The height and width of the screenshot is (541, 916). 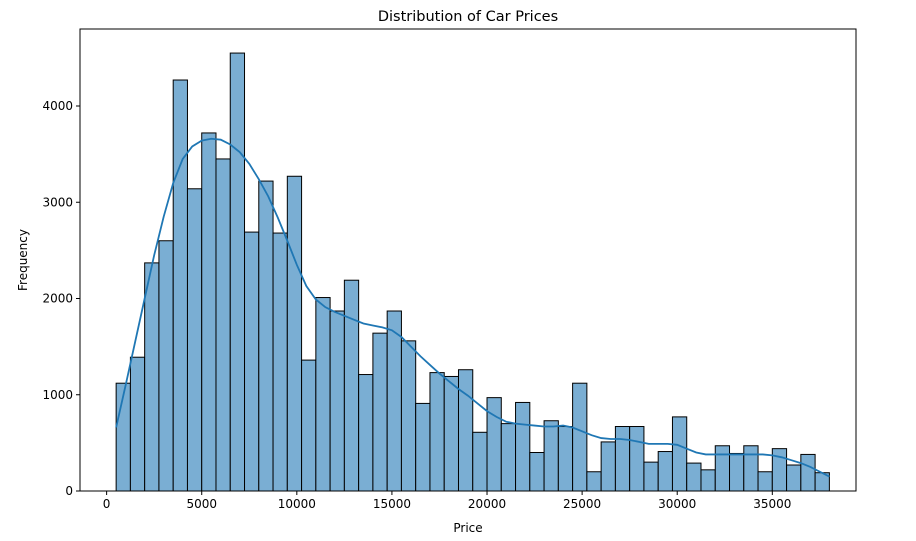 I want to click on x-axis-ticks: 0 5000 10000 15000 20000 25000 30000 35000, so click(x=447, y=501).